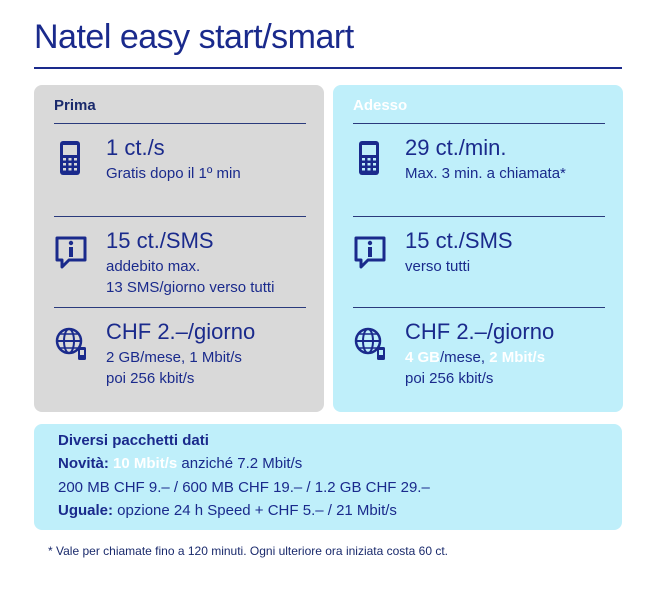 The height and width of the screenshot is (591, 650). What do you see at coordinates (438, 266) in the screenshot?
I see `sms-detail-1: verso tutti` at bounding box center [438, 266].